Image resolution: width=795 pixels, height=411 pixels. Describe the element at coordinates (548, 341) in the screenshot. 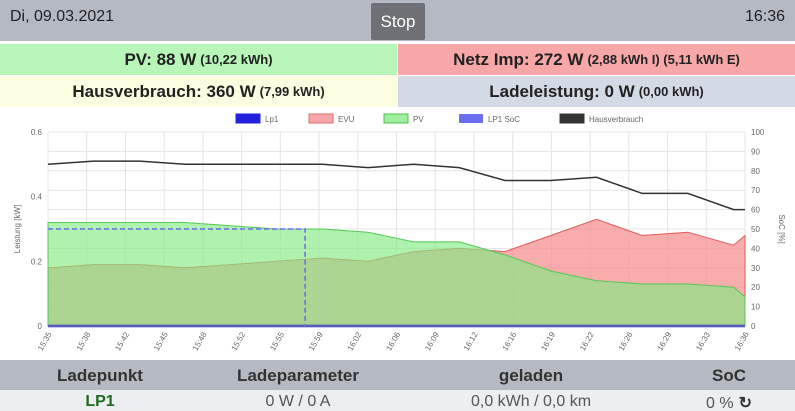

I see `x-tick-label-13: 16:19` at that location.